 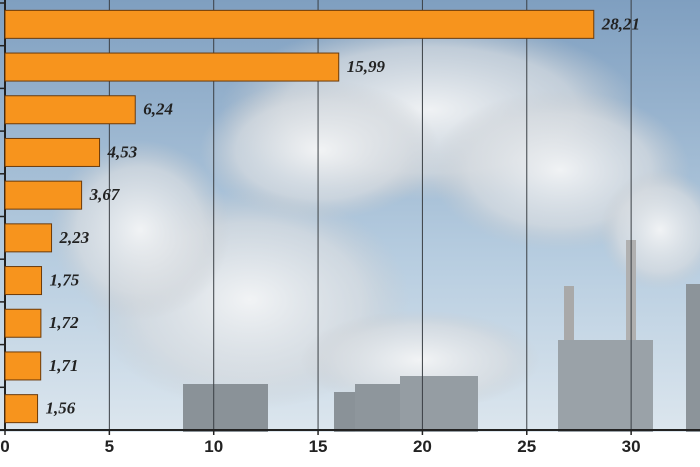 I want to click on x-tick-label: 25, so click(x=526, y=446).